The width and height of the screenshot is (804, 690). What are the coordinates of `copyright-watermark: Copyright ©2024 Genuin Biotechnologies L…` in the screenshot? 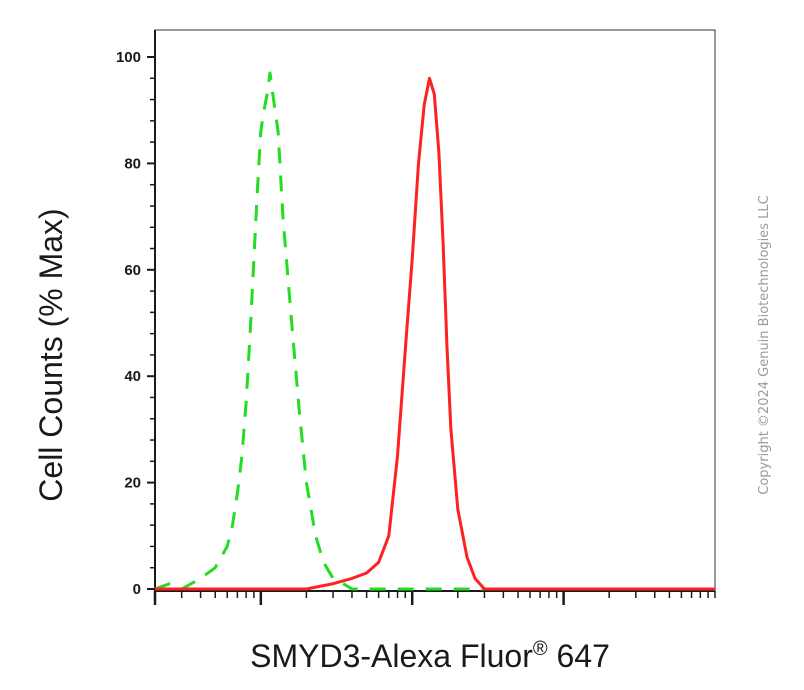 It's located at (764, 344).